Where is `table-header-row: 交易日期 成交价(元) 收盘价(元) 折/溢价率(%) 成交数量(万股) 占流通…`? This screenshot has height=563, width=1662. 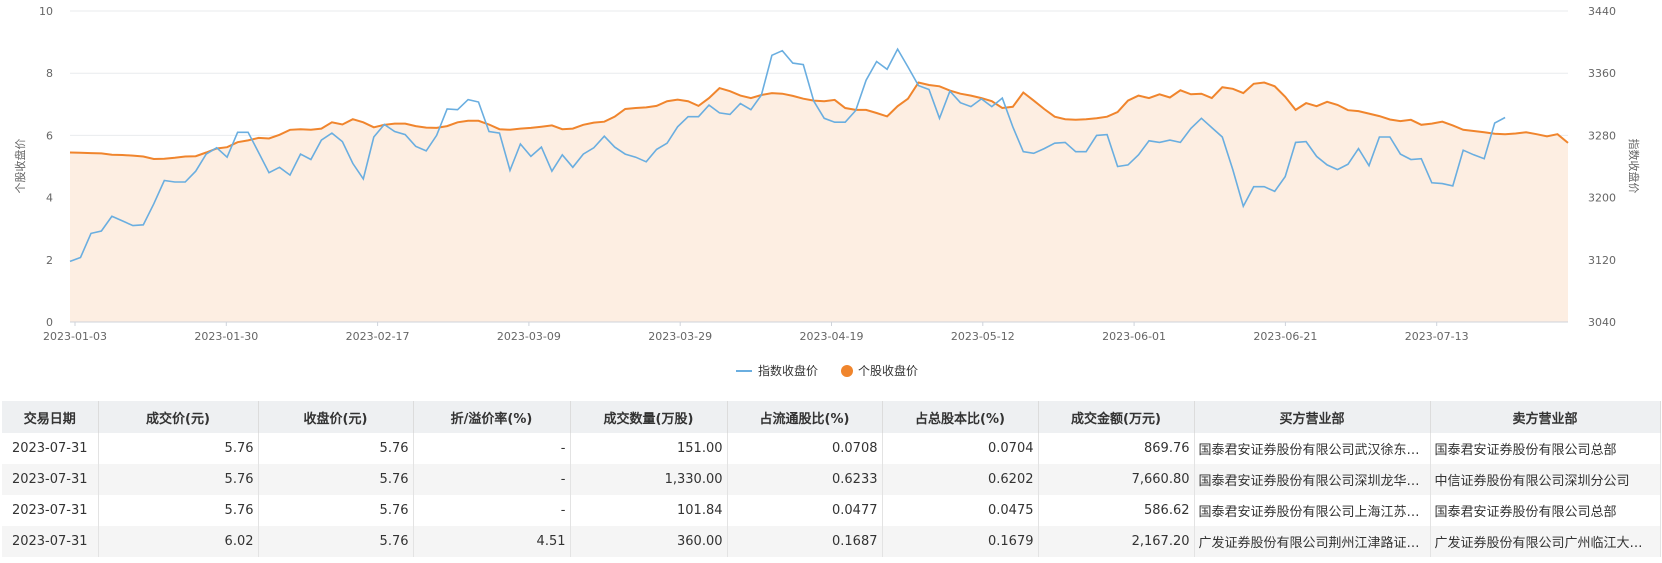
table-header-row: 交易日期 成交价(元) 收盘价(元) 折/溢价率(%) 成交数量(万股) 占流通… is located at coordinates (831, 417).